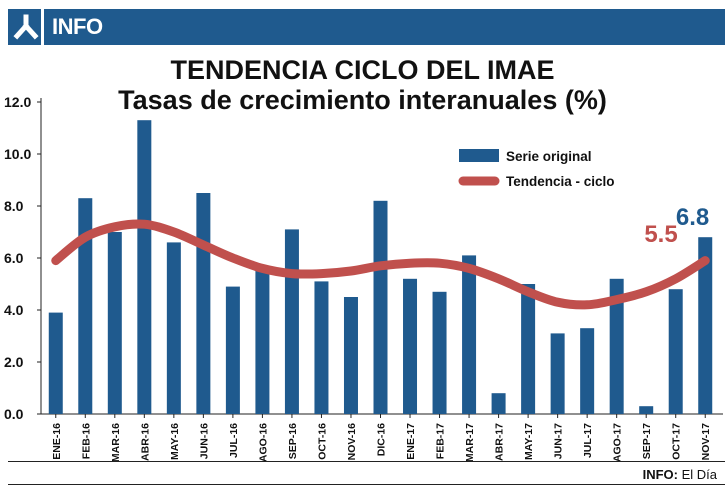 This screenshot has width=725, height=485. Describe the element at coordinates (699, 474) in the screenshot. I see `credit-source: El Día` at that location.